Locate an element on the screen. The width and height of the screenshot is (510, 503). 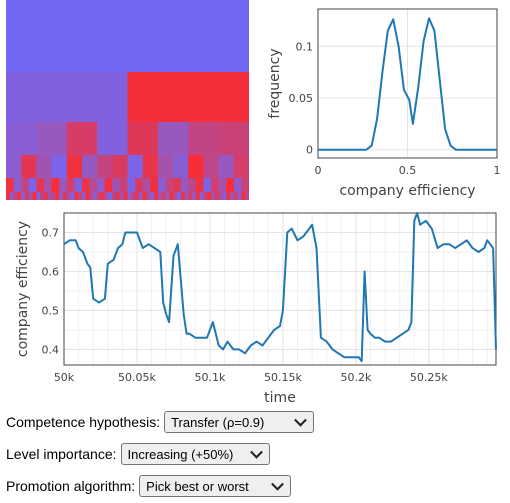
y-tick-label: 0.05 is located at coordinates (301, 98).